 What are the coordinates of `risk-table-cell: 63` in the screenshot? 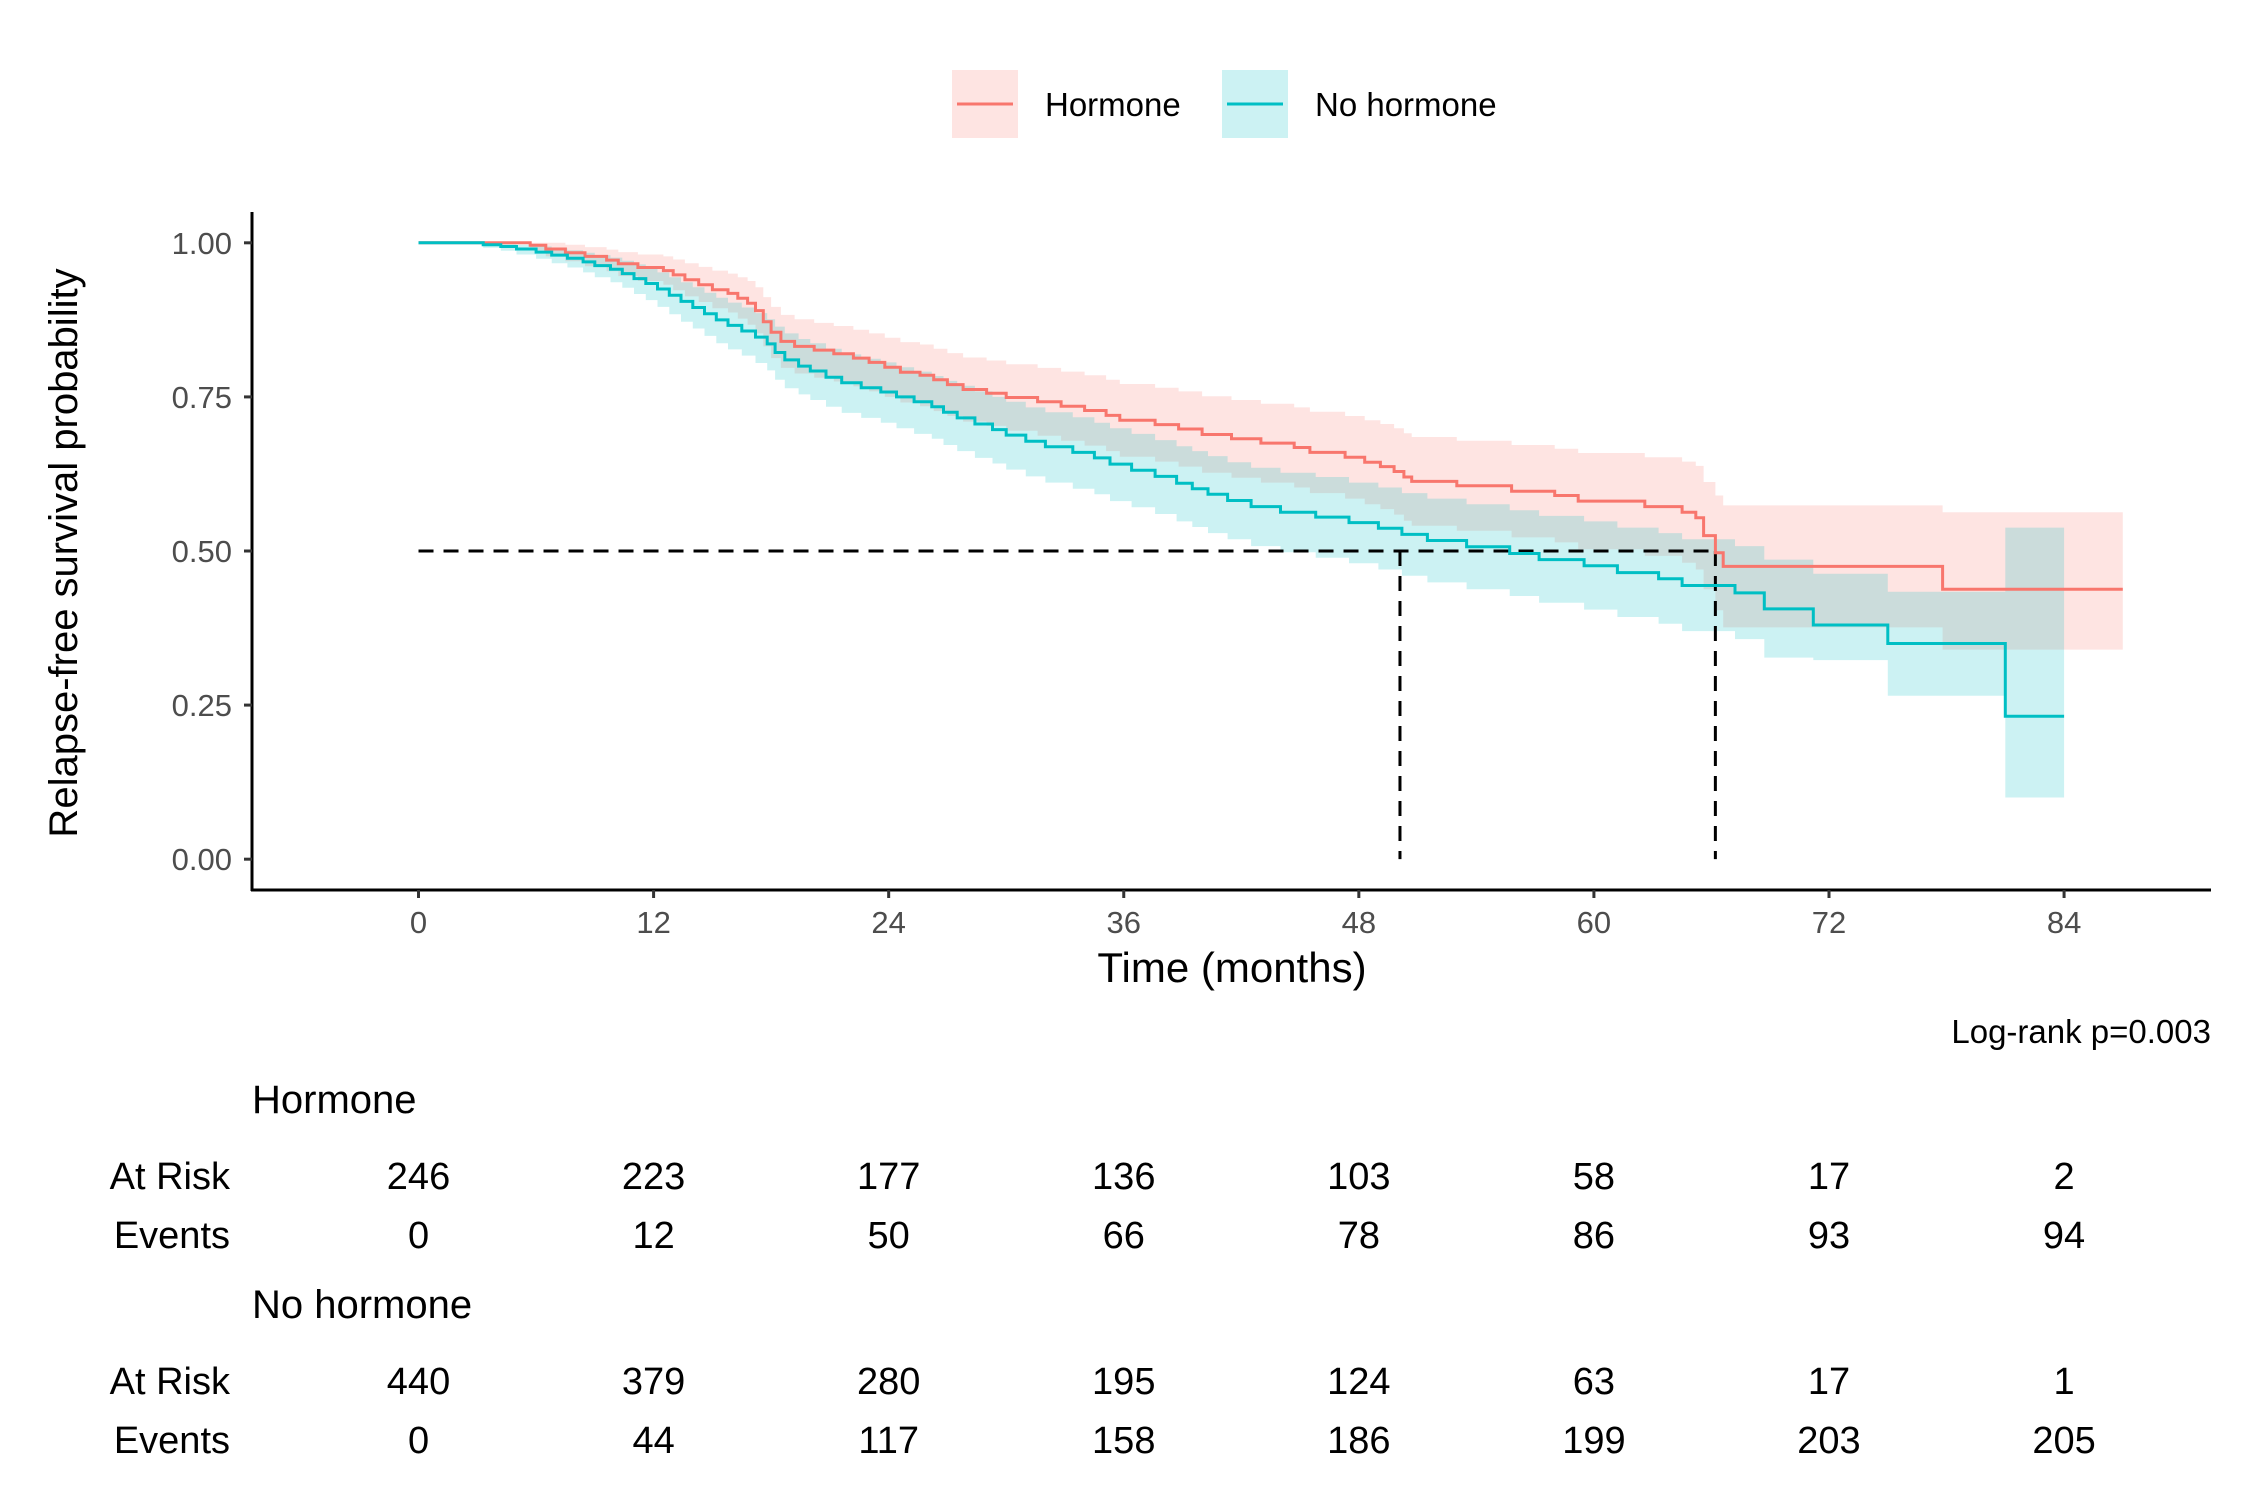 It's located at (1594, 1382).